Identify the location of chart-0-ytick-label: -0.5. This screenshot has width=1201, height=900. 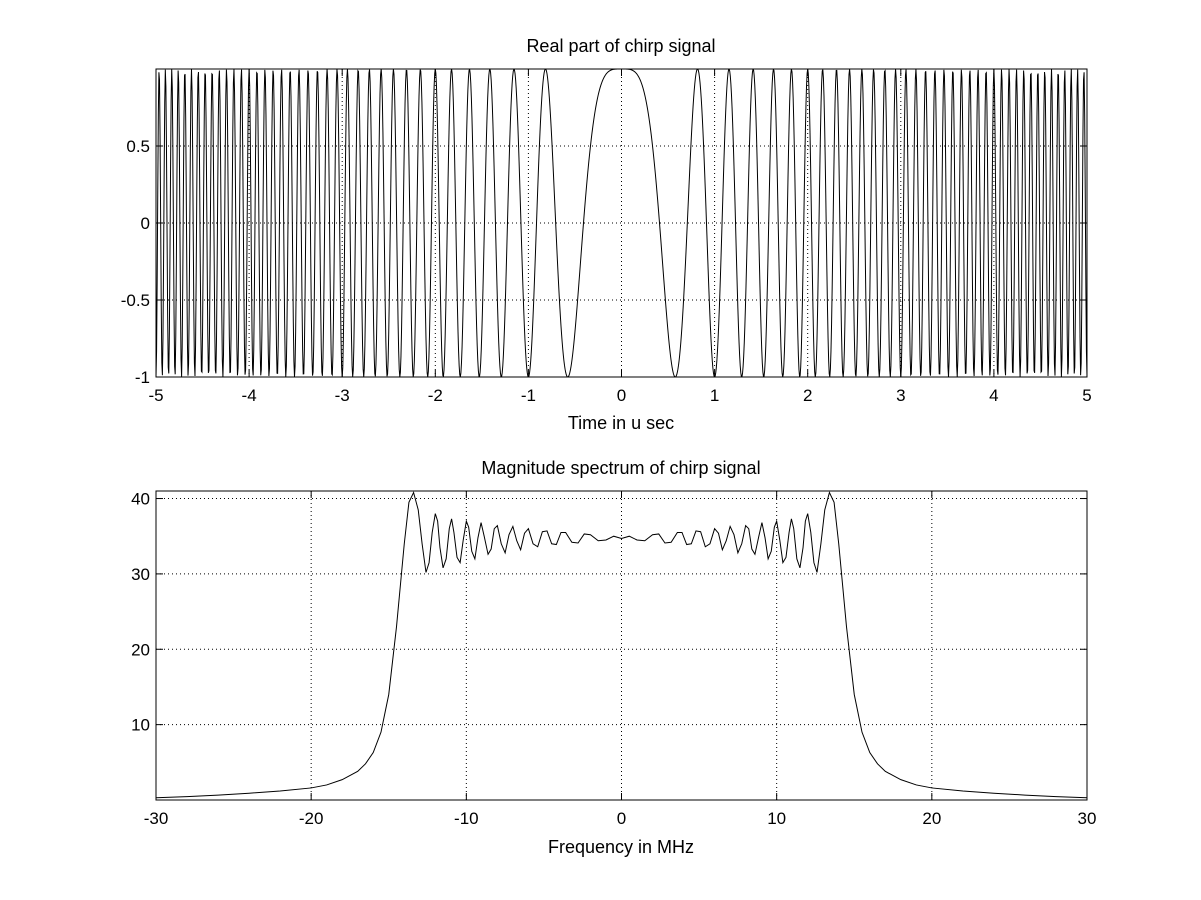
(135, 300).